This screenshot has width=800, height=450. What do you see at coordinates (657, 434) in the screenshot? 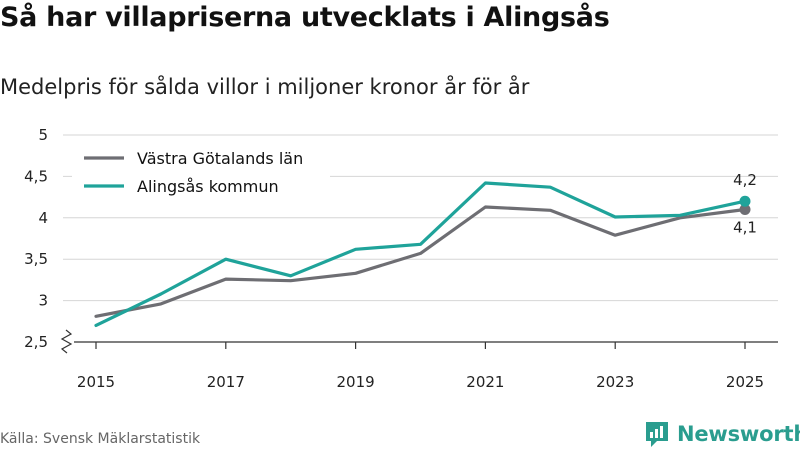
I see `newsworthy-logo-icon` at bounding box center [657, 434].